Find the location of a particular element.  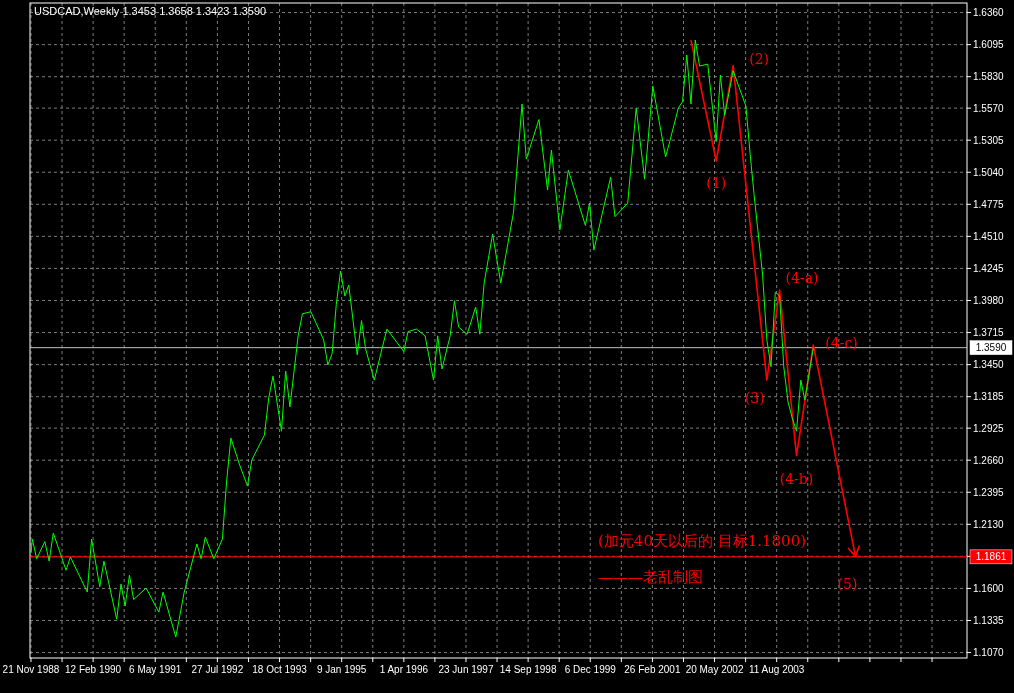

y-tick-label: 1.5040 is located at coordinates (989, 172).